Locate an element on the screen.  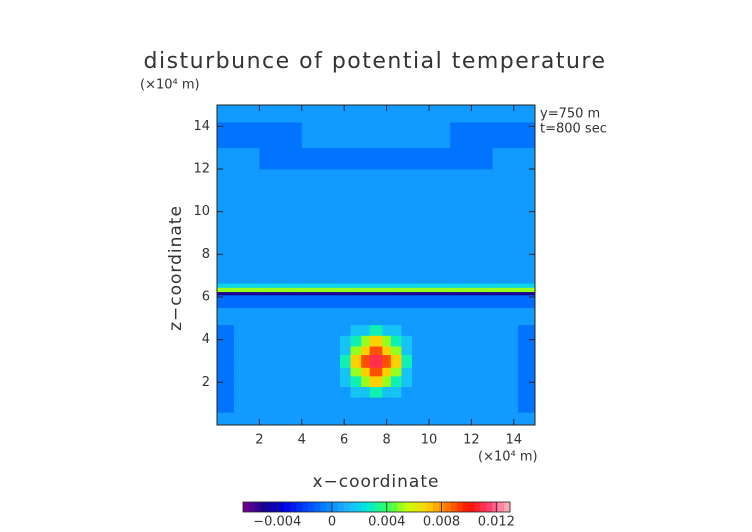
y-tick-label: 4 is located at coordinates (206, 339).